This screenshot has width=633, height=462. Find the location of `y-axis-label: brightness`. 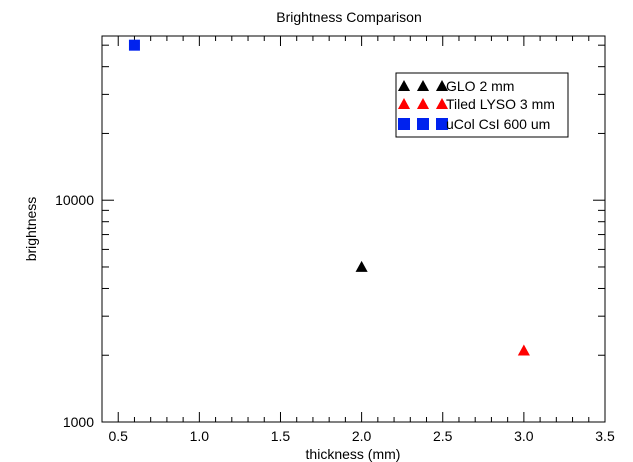

y-axis-label: brightness is located at coordinates (31, 229).